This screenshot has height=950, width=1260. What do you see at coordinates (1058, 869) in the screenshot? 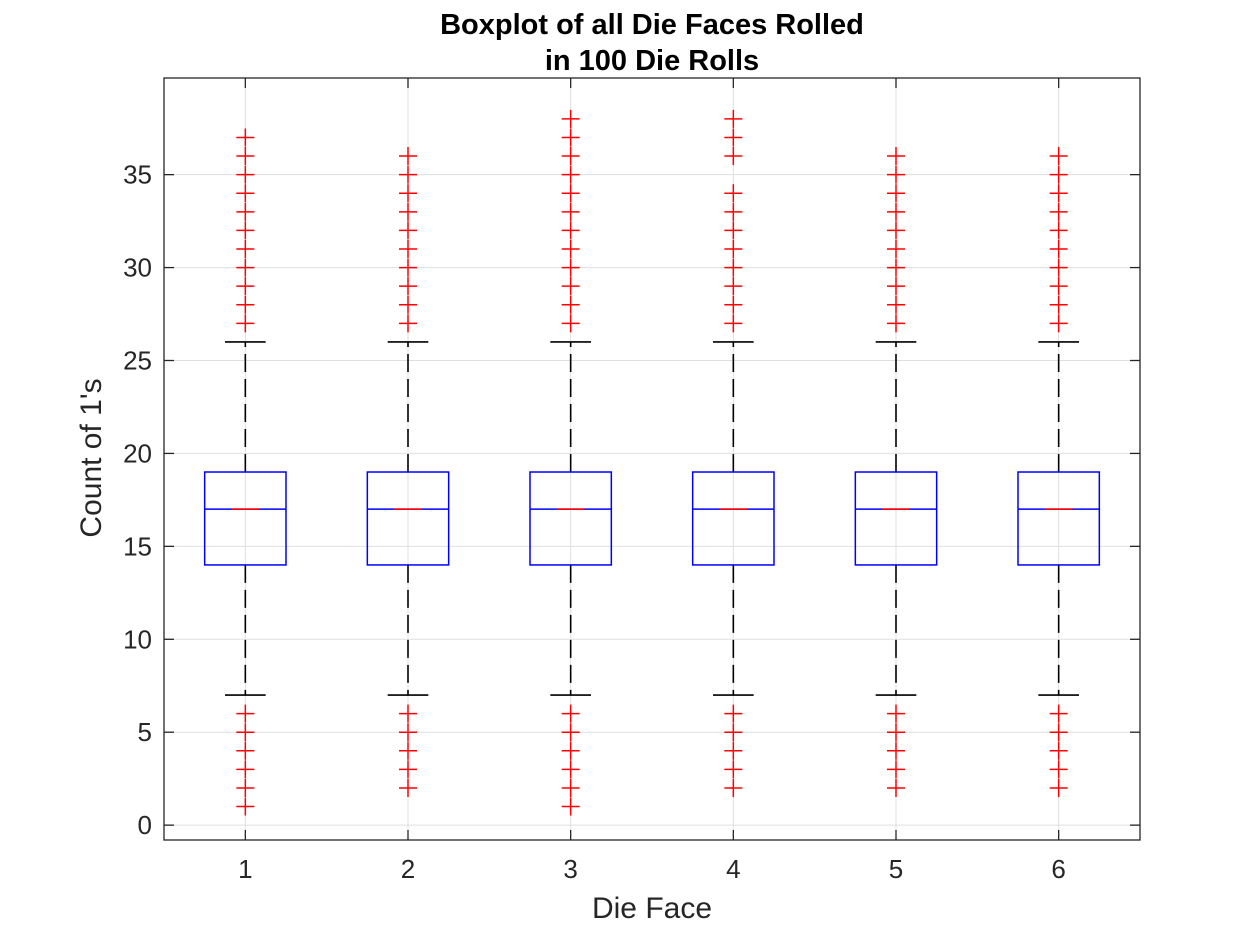
I see `x-tick-label: 6` at bounding box center [1058, 869].